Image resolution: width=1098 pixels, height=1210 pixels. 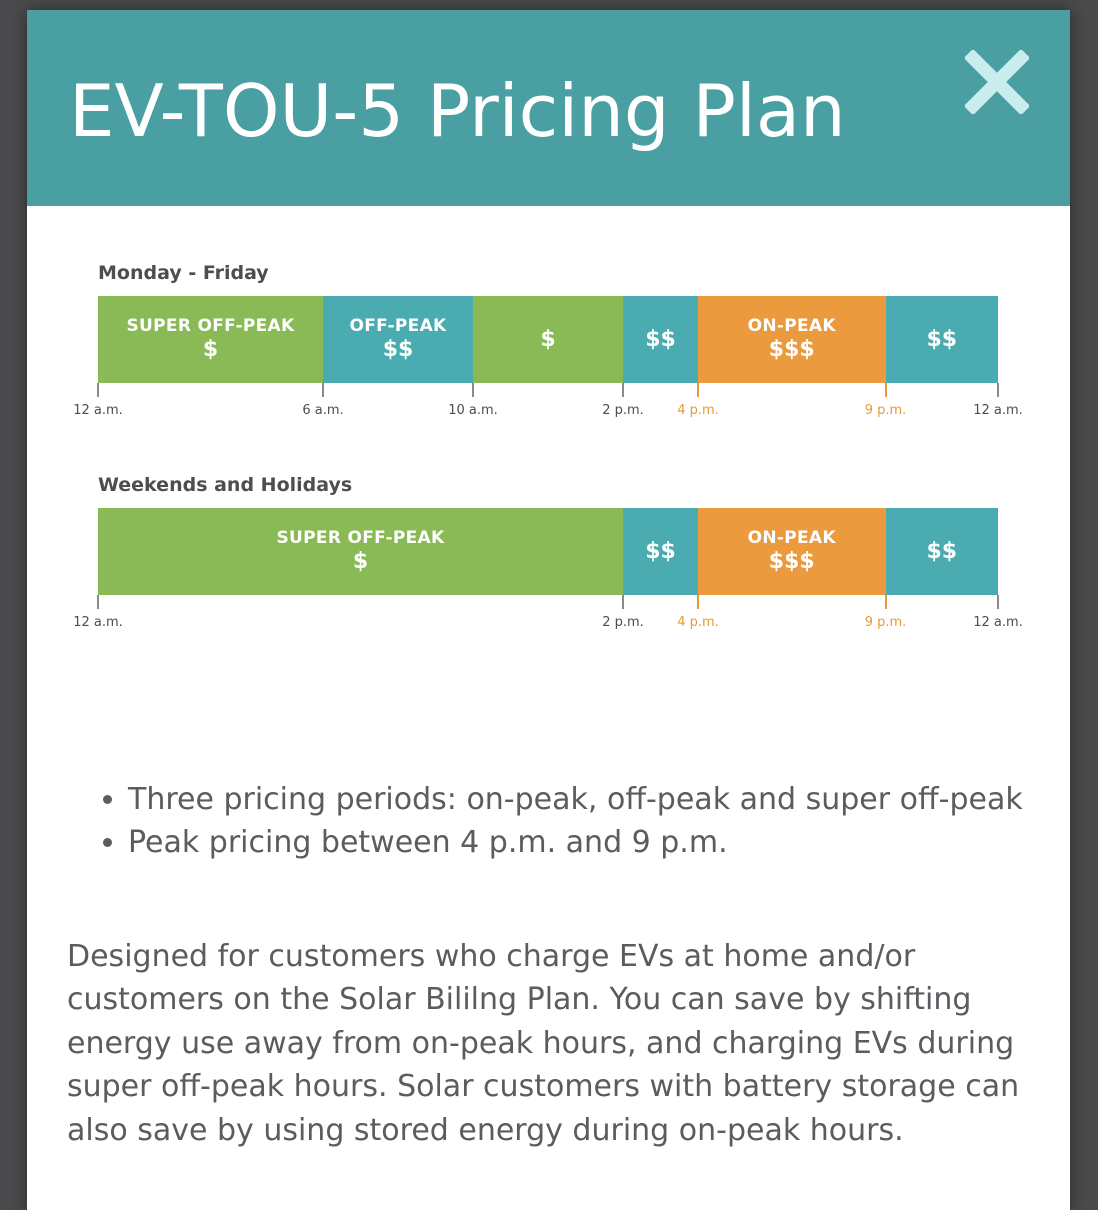 I want to click on weekday-segment-period-3: $$, so click(x=660, y=339).